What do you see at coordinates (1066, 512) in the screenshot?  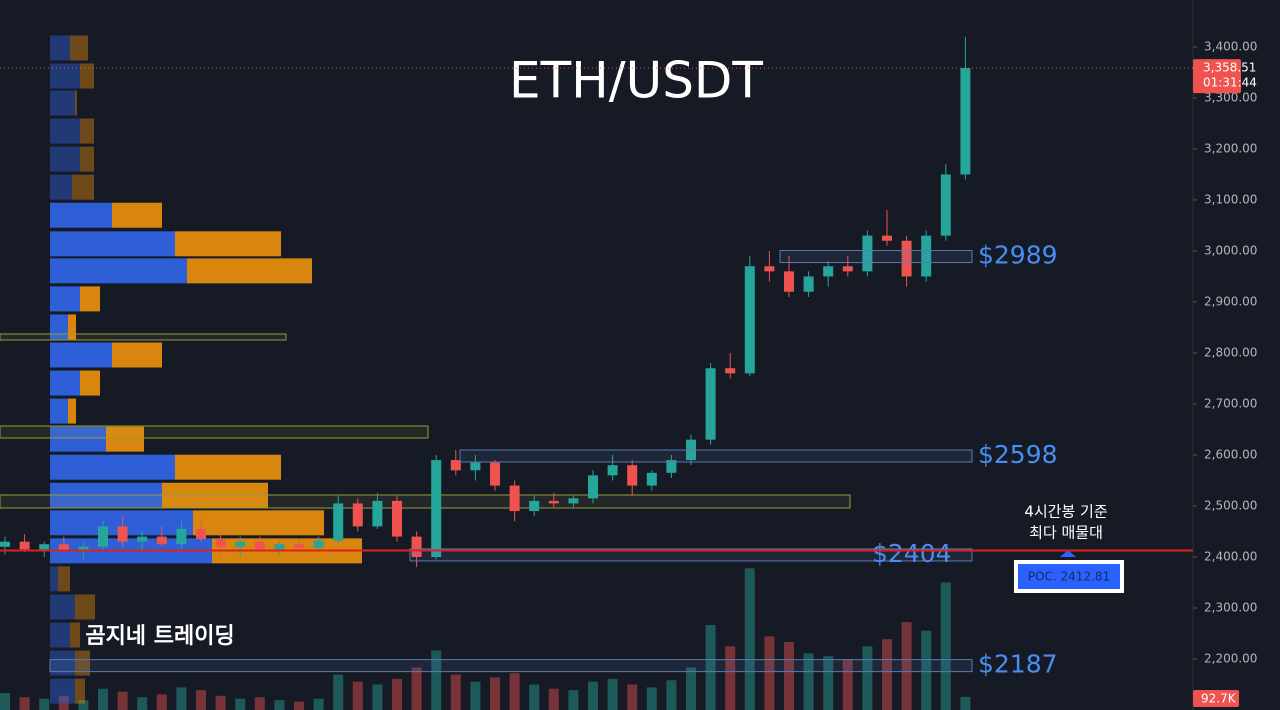 I see `annotation: 4시간봉 기준` at bounding box center [1066, 512].